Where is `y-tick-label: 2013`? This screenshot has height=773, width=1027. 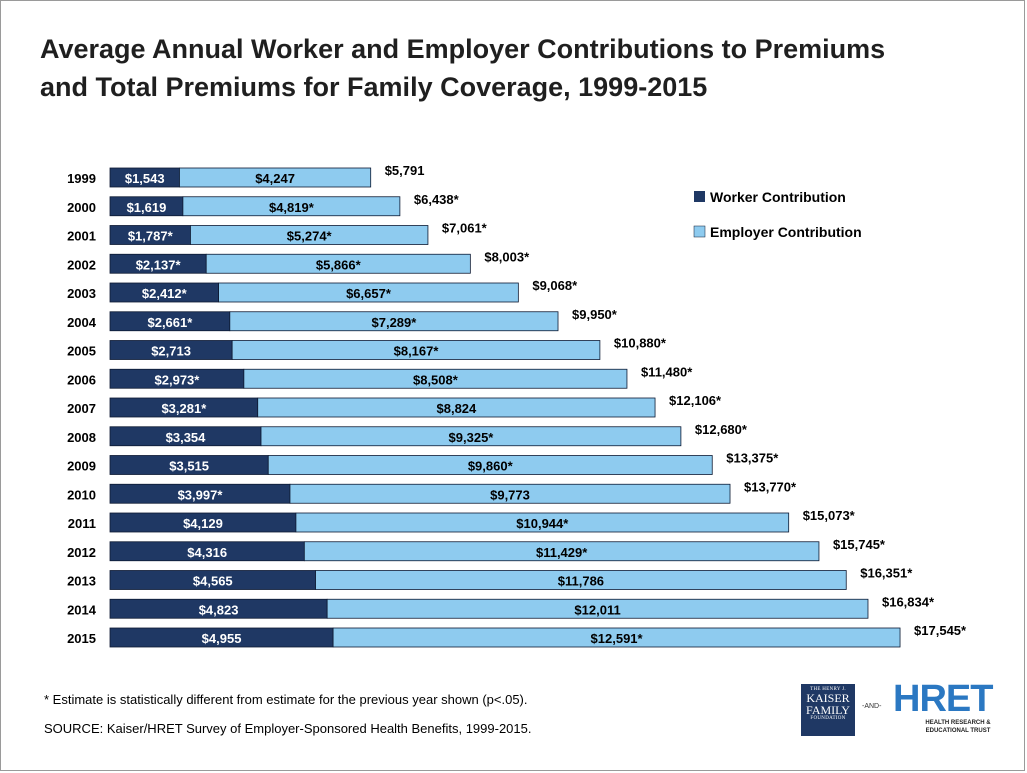
y-tick-label: 2013 is located at coordinates (81, 581).